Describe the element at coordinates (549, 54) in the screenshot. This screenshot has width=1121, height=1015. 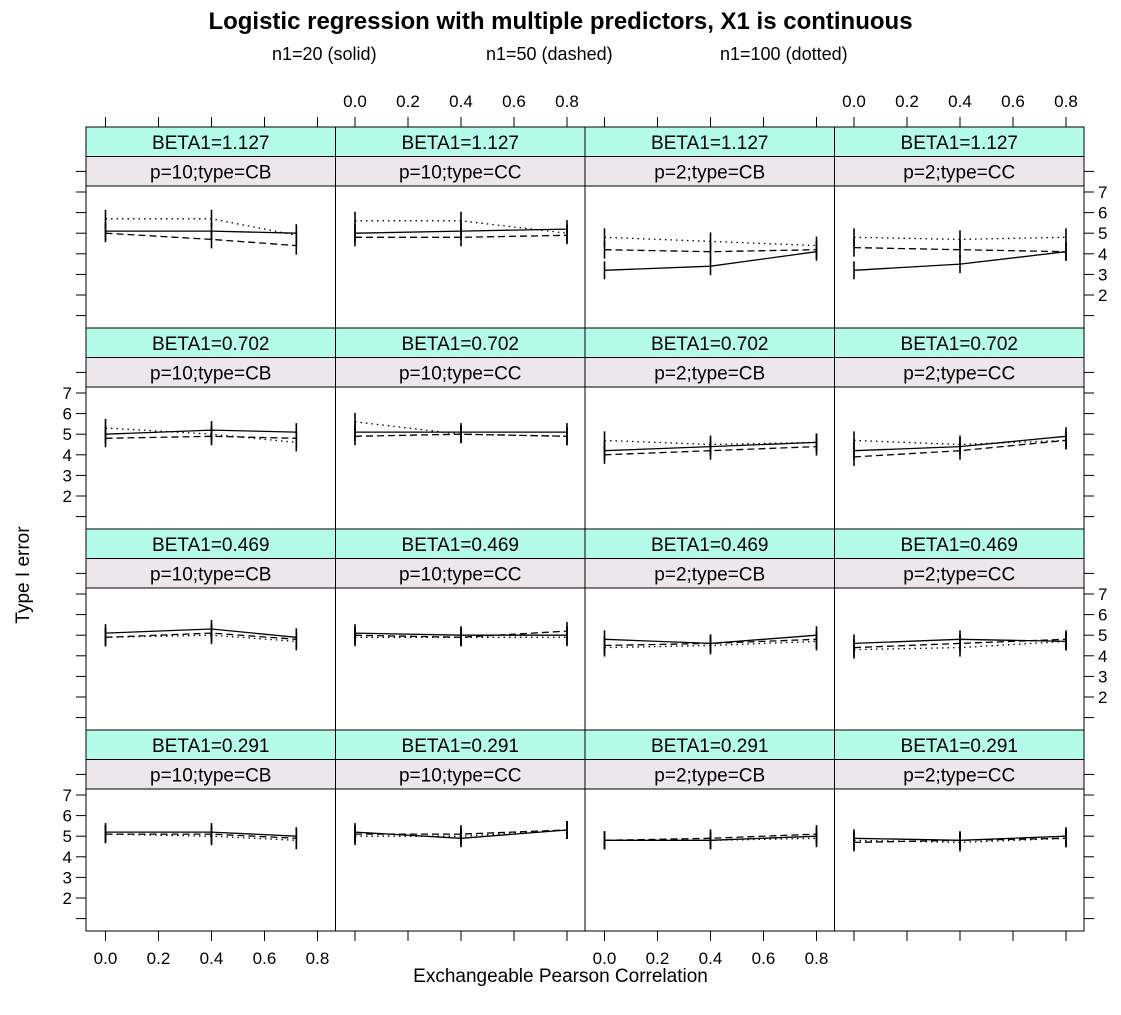
I see `legend-dashed: n1=50 (dashed)` at that location.